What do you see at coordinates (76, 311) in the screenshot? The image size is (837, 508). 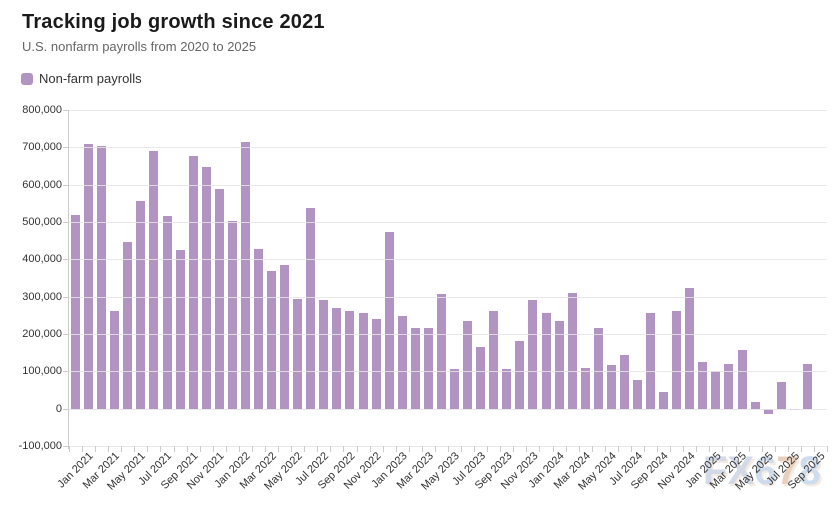 I see `payroll-bar-Jan-2021` at bounding box center [76, 311].